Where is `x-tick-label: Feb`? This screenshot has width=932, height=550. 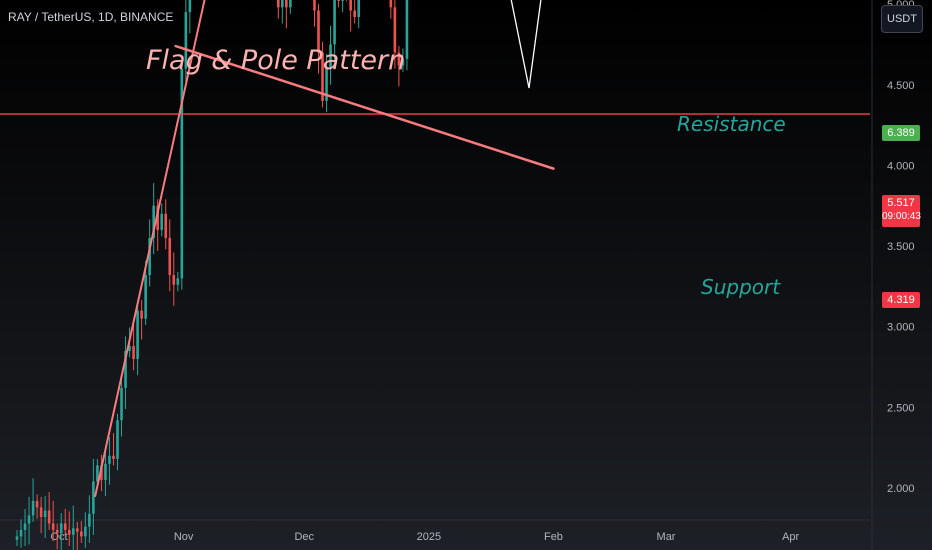 x-tick-label: Feb is located at coordinates (553, 537).